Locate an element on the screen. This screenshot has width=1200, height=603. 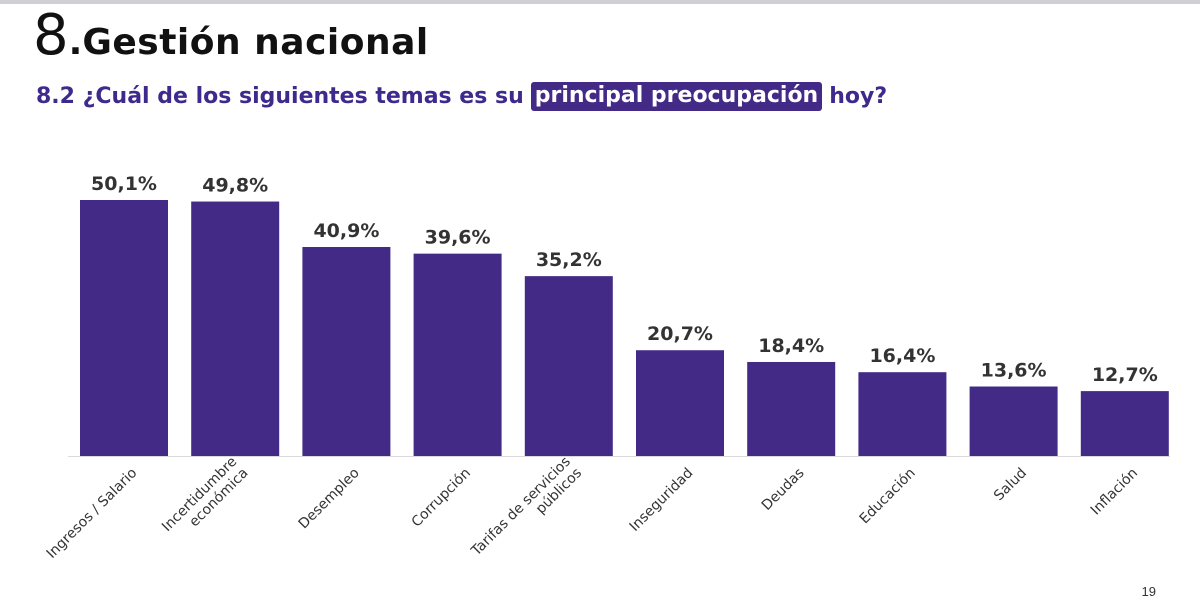
bar-group: 39,6% Corrupción is located at coordinates (455, 378).